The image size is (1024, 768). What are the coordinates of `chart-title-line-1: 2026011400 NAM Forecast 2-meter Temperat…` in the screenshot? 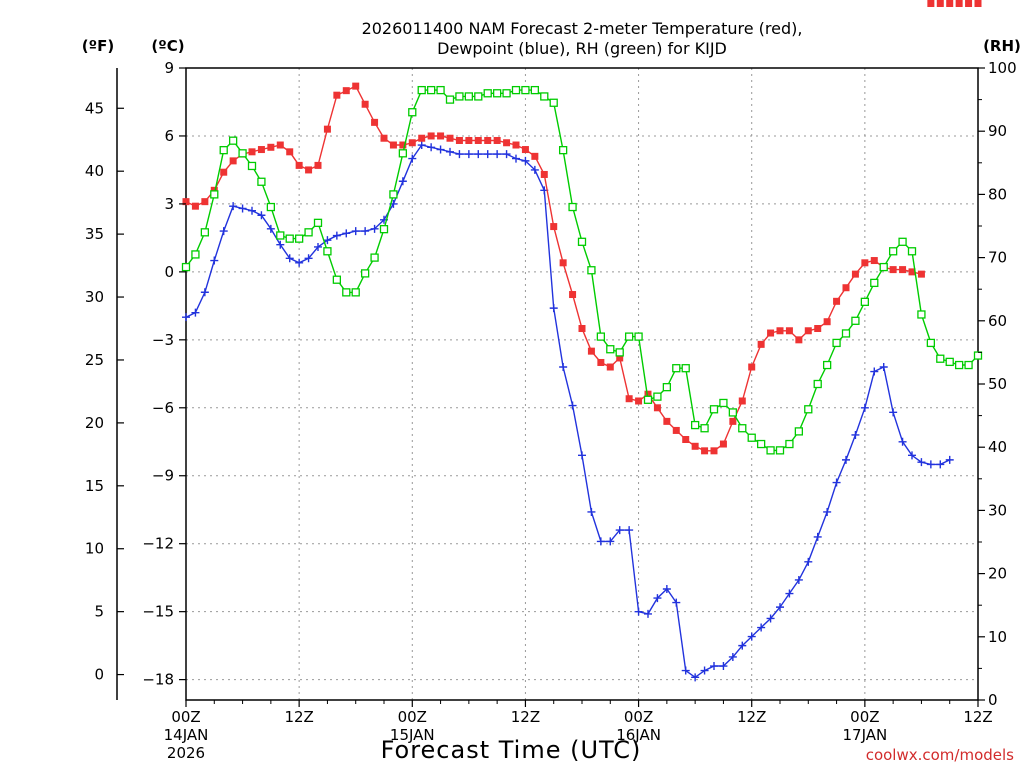 It's located at (582, 28).